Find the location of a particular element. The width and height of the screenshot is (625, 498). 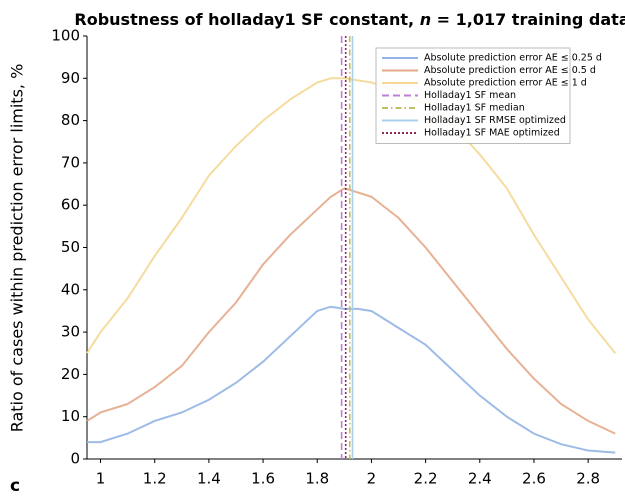

title-part: = 1,017 training data is located at coordinates (528, 19).